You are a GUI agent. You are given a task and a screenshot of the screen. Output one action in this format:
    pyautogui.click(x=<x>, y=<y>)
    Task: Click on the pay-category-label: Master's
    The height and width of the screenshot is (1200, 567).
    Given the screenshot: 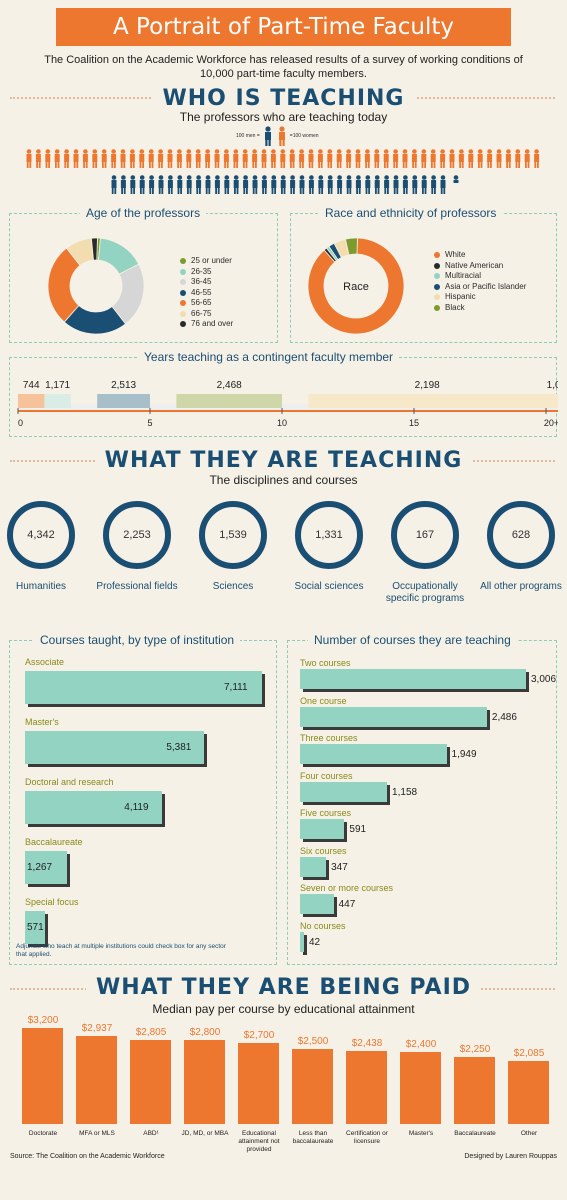 What is the action you would take?
    pyautogui.click(x=421, y=1133)
    